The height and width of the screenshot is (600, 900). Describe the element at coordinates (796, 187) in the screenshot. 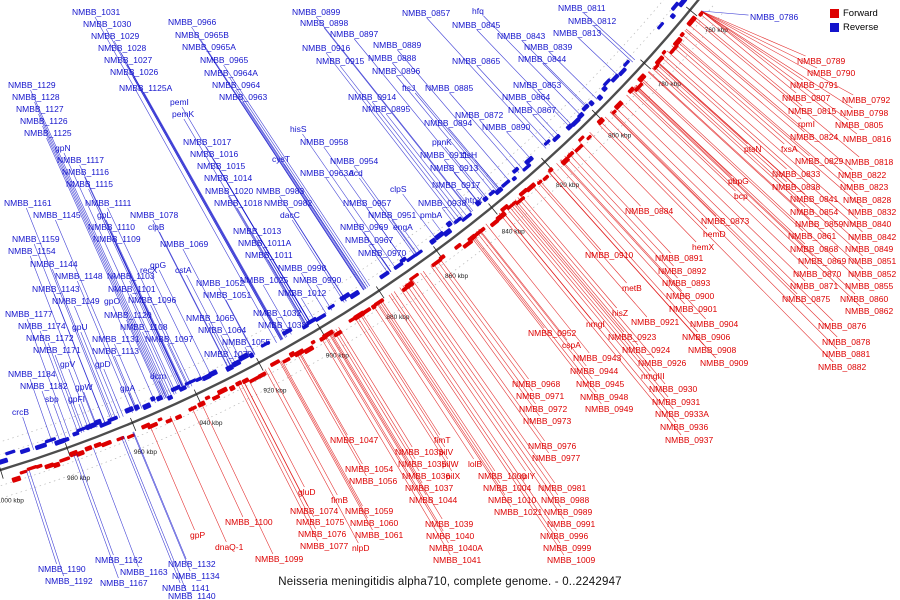

I see `gene-label: NMBB_0838` at that location.